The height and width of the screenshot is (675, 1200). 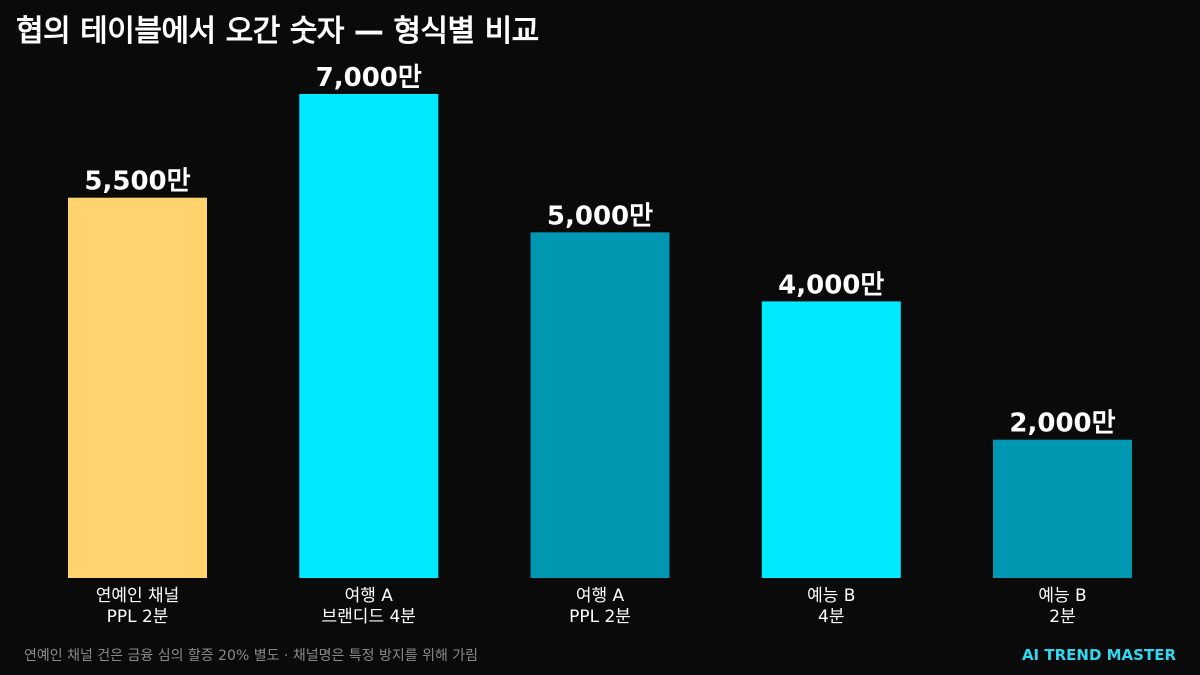 What do you see at coordinates (600, 617) in the screenshot?
I see `category-label-2-1: PPL 2분` at bounding box center [600, 617].